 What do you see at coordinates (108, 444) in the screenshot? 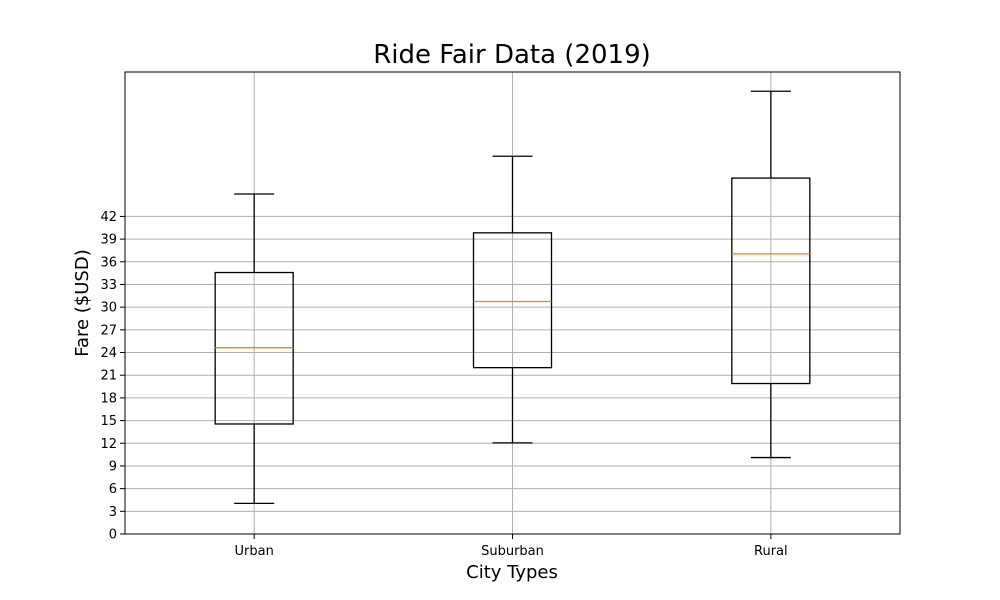
I see `y-tick-label: 12` at bounding box center [108, 444].